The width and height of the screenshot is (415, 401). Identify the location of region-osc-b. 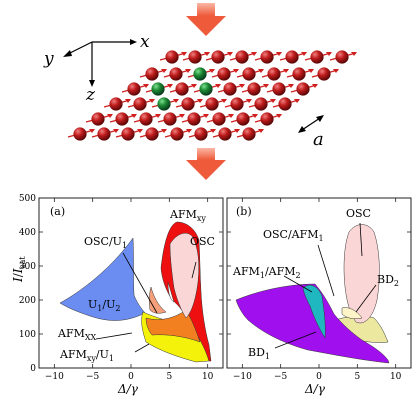
(361, 274).